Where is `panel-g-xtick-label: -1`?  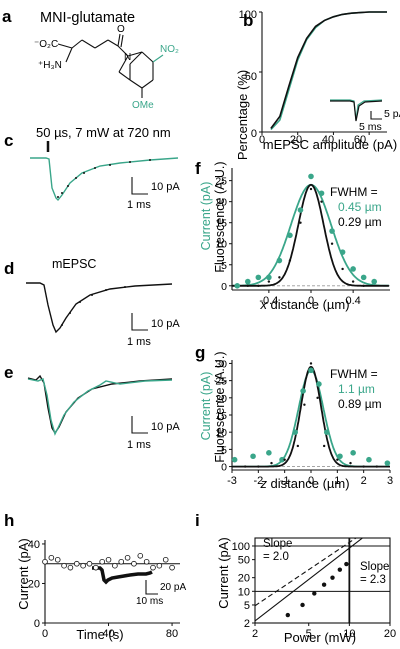
panel-g-xtick-label: -1 is located at coordinates (285, 481).